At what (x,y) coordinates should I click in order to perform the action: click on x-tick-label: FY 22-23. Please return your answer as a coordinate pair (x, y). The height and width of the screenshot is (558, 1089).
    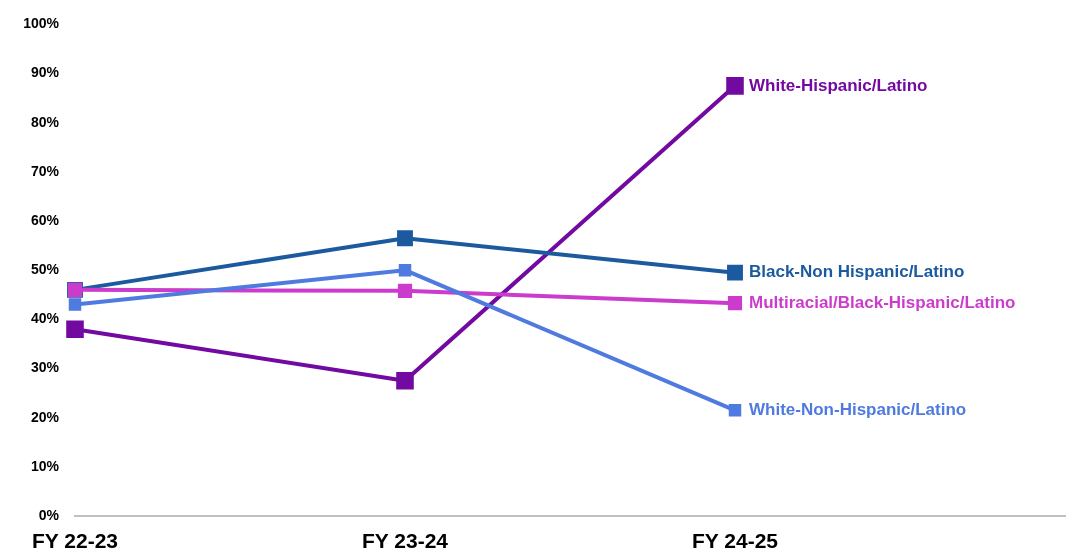
    Looking at the image, I should click on (75, 541).